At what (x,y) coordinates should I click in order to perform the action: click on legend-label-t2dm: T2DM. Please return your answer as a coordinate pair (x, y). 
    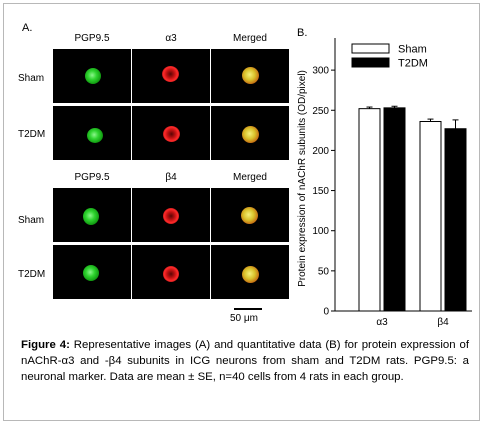
    Looking at the image, I should click on (413, 64).